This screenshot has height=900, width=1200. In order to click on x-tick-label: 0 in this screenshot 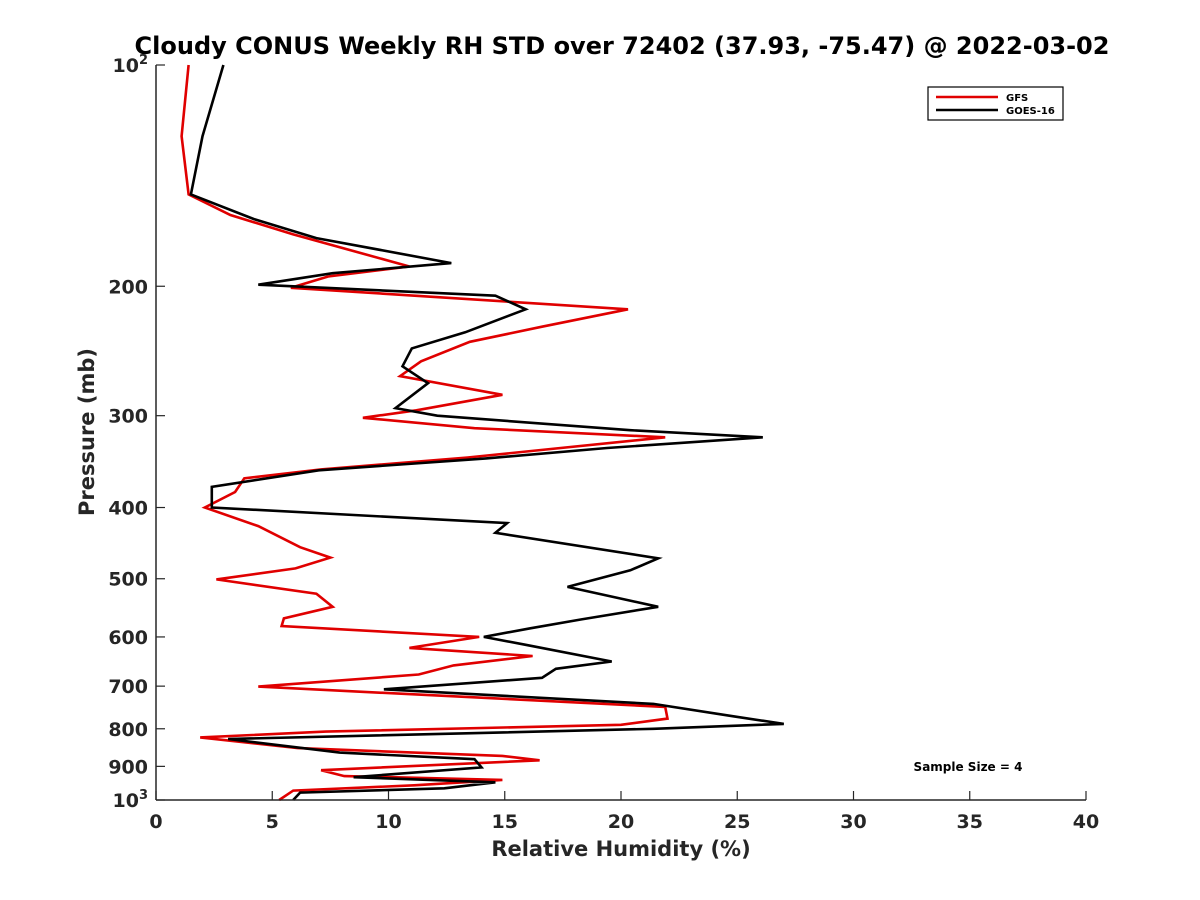, I will do `click(155, 822)`.